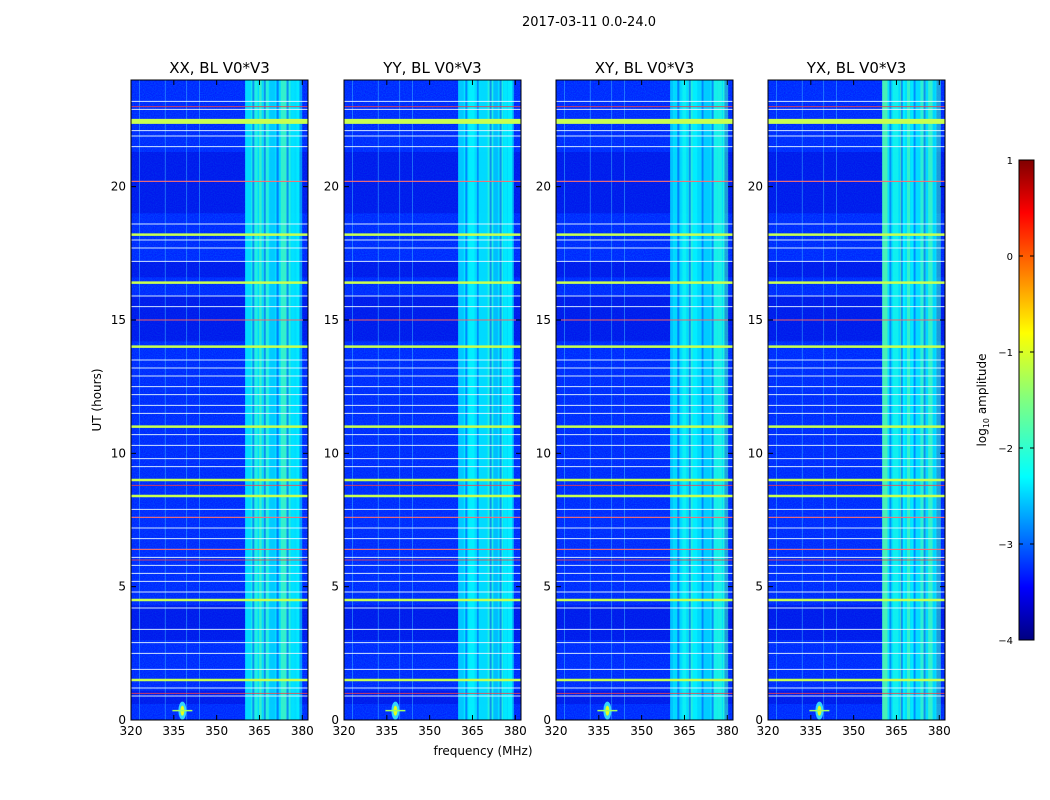  Describe the element at coordinates (97, 399) in the screenshot. I see `y-axis-label: UT (hours)` at that location.